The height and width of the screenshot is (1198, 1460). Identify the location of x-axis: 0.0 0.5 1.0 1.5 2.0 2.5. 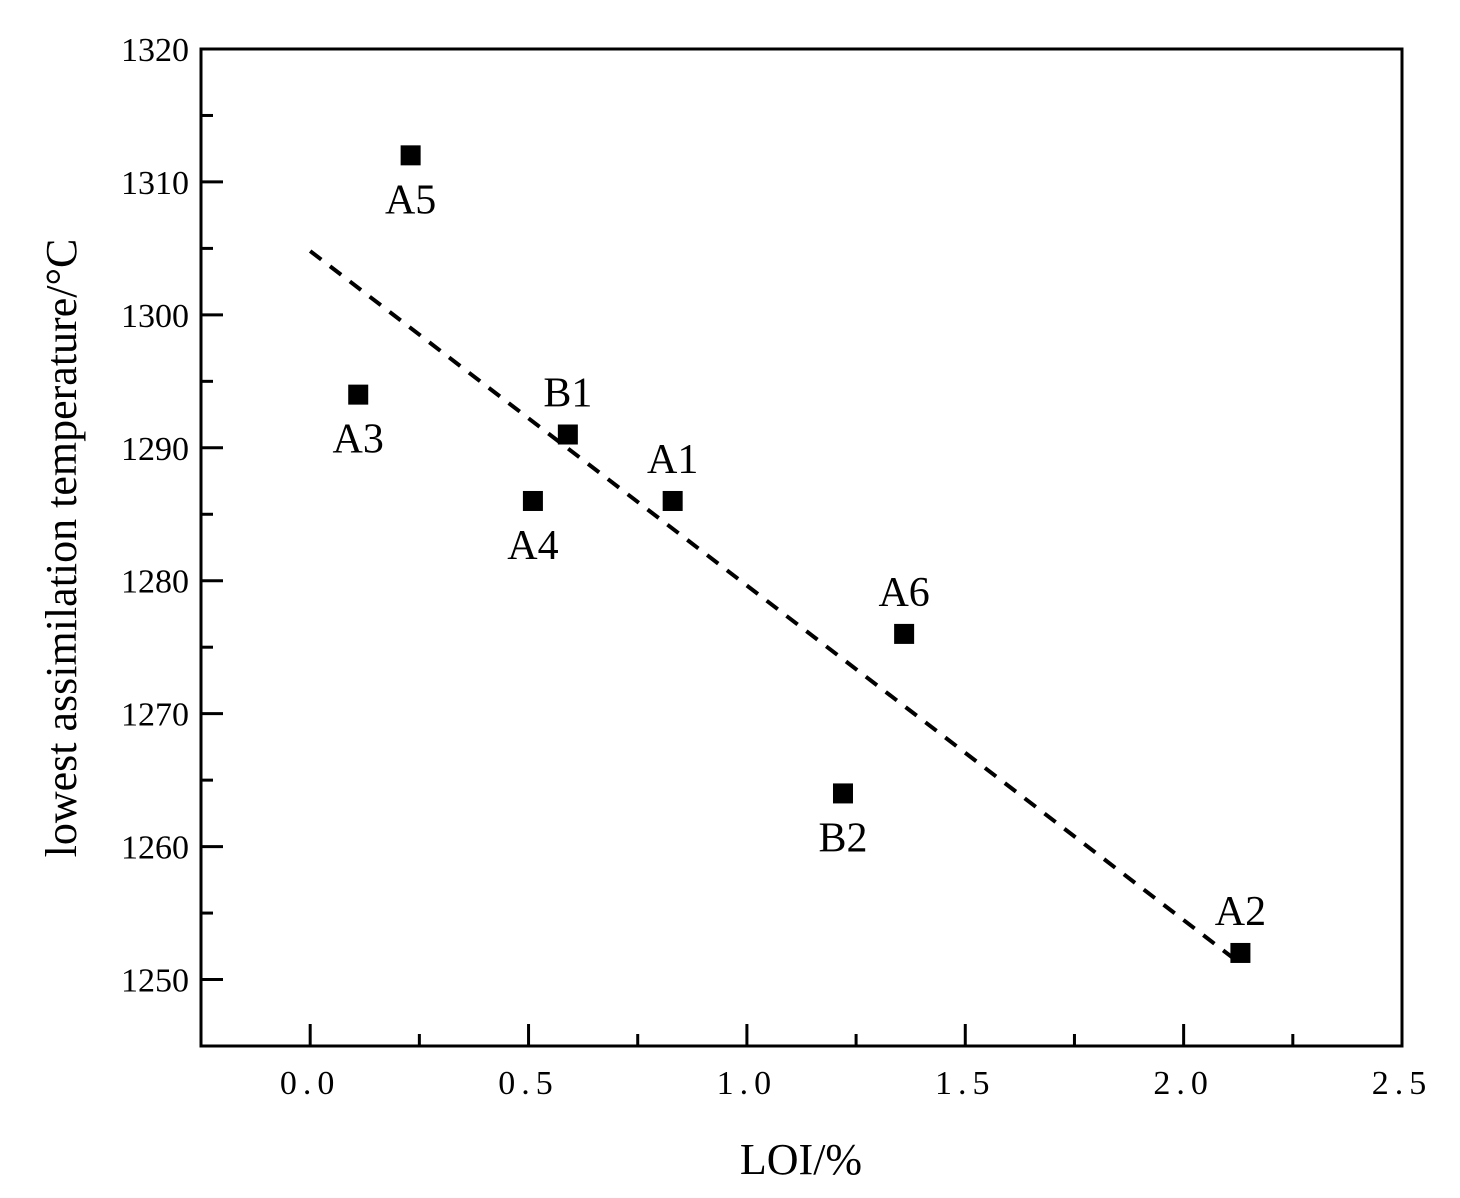
(856, 1063).